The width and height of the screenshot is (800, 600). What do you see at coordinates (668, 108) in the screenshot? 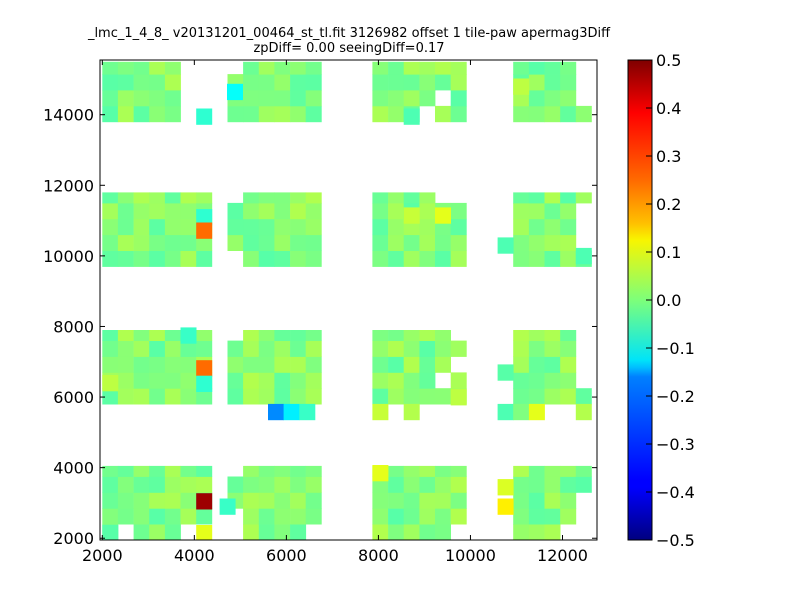
I see `colorbar-tick-label: 0.4` at bounding box center [668, 108].